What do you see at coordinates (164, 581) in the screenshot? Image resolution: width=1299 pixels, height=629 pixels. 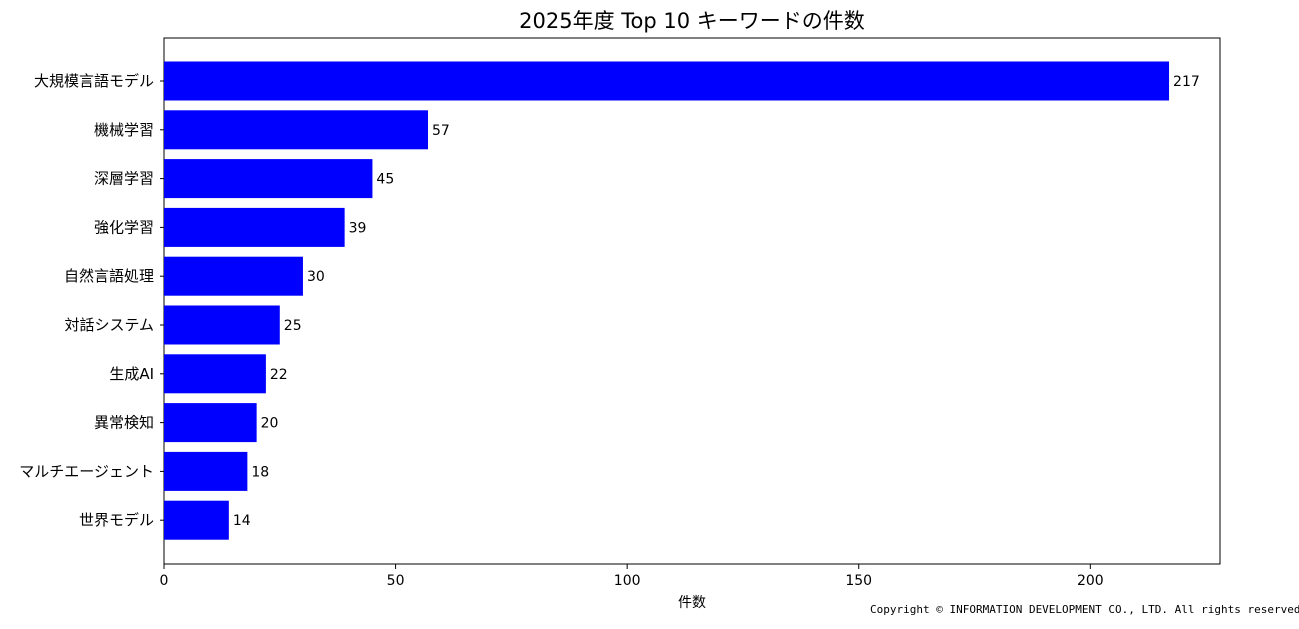 I see `x-tick-label: 0` at bounding box center [164, 581].